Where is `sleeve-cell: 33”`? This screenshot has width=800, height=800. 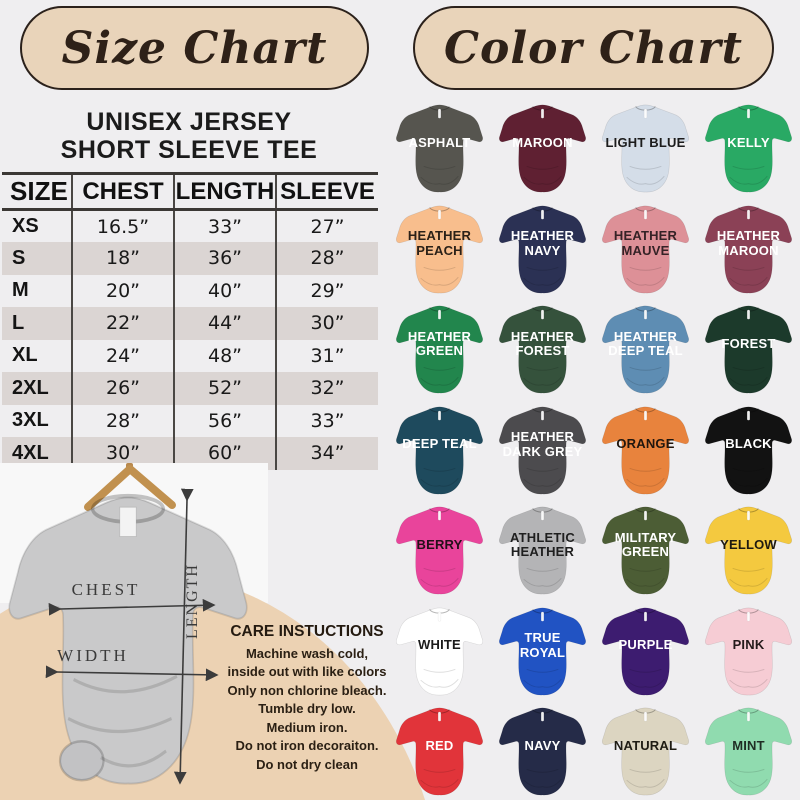 sleeve-cell: 33” is located at coordinates (326, 420).